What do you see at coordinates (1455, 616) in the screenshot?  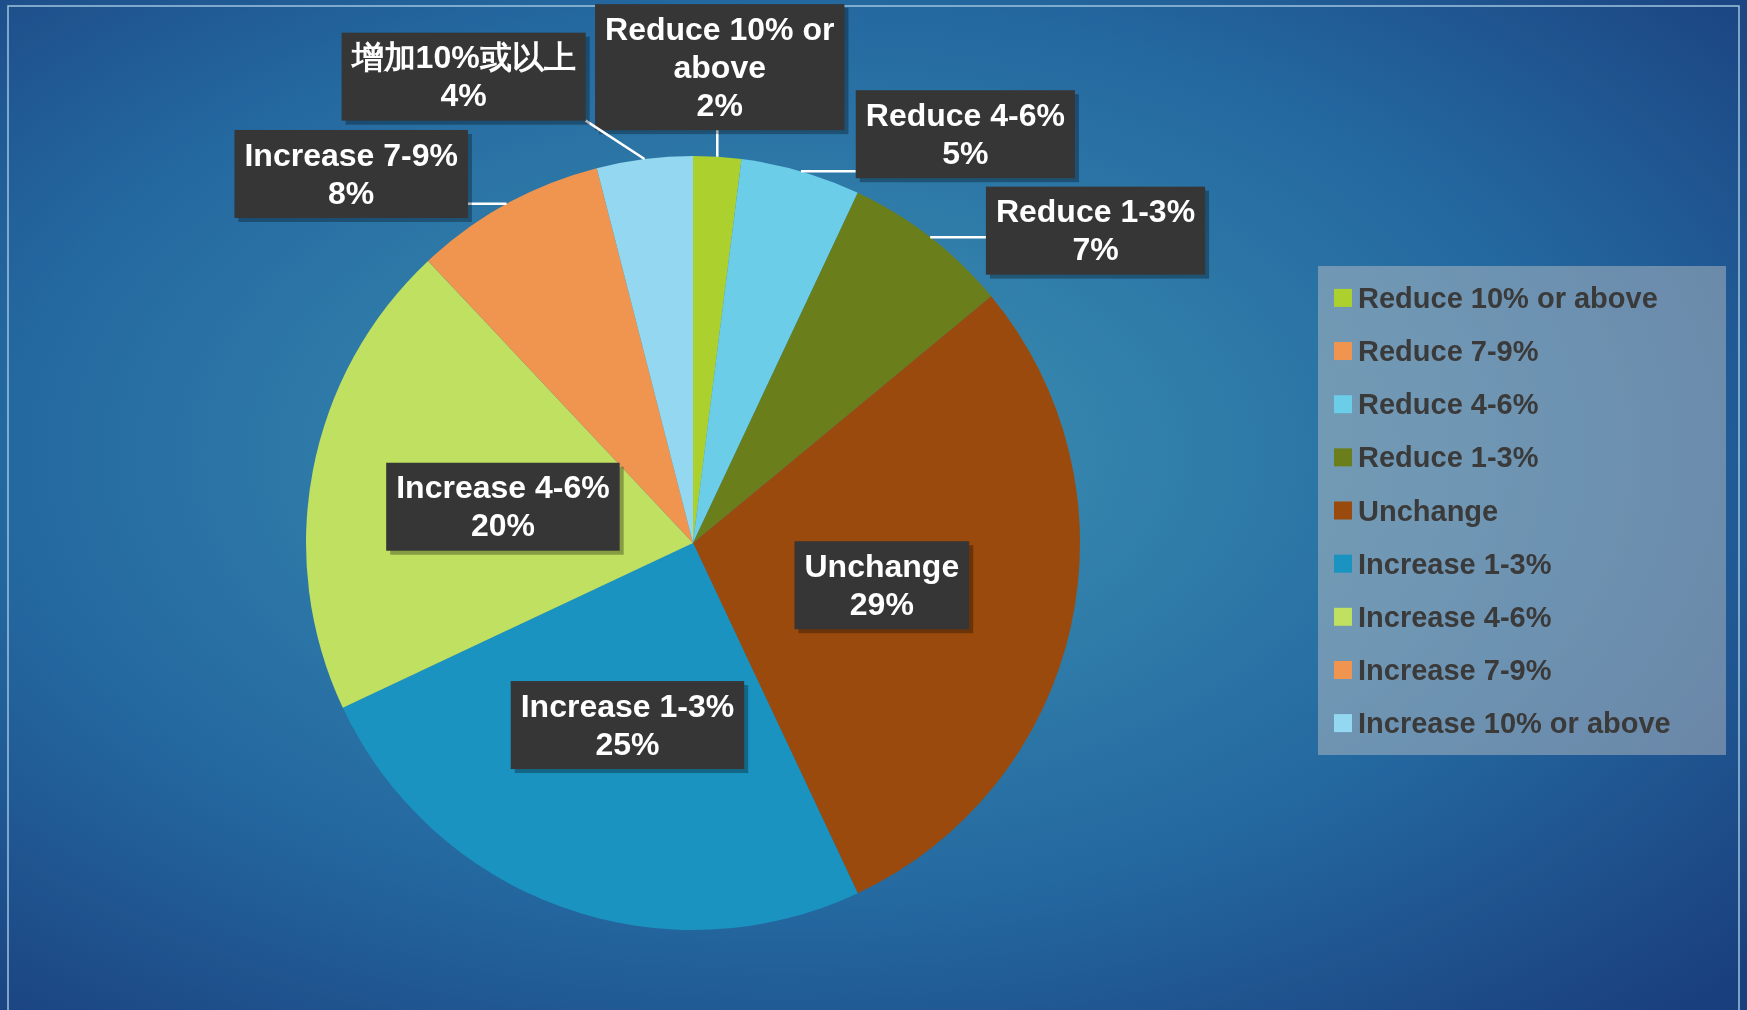 I see `legend-label: Increase 4-6%` at bounding box center [1455, 616].